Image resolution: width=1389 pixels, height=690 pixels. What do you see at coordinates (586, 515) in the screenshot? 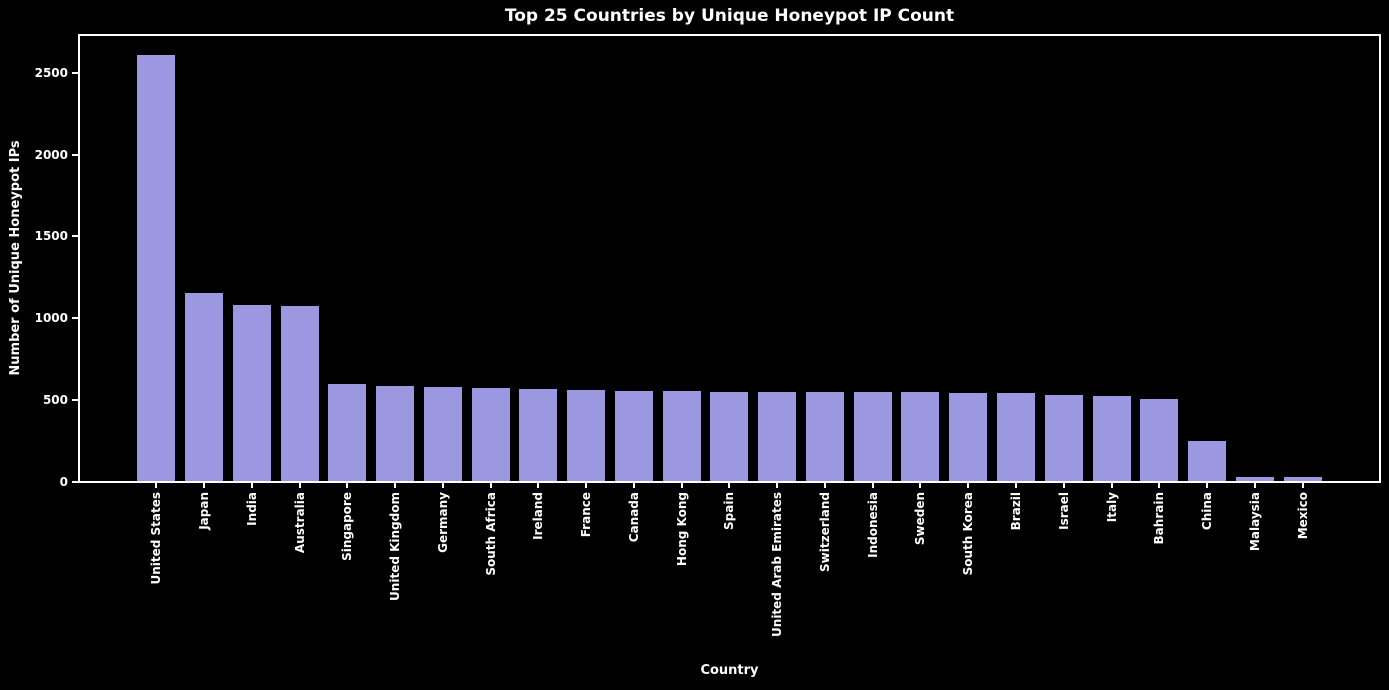
I see `x-tick-label: France` at bounding box center [586, 515].